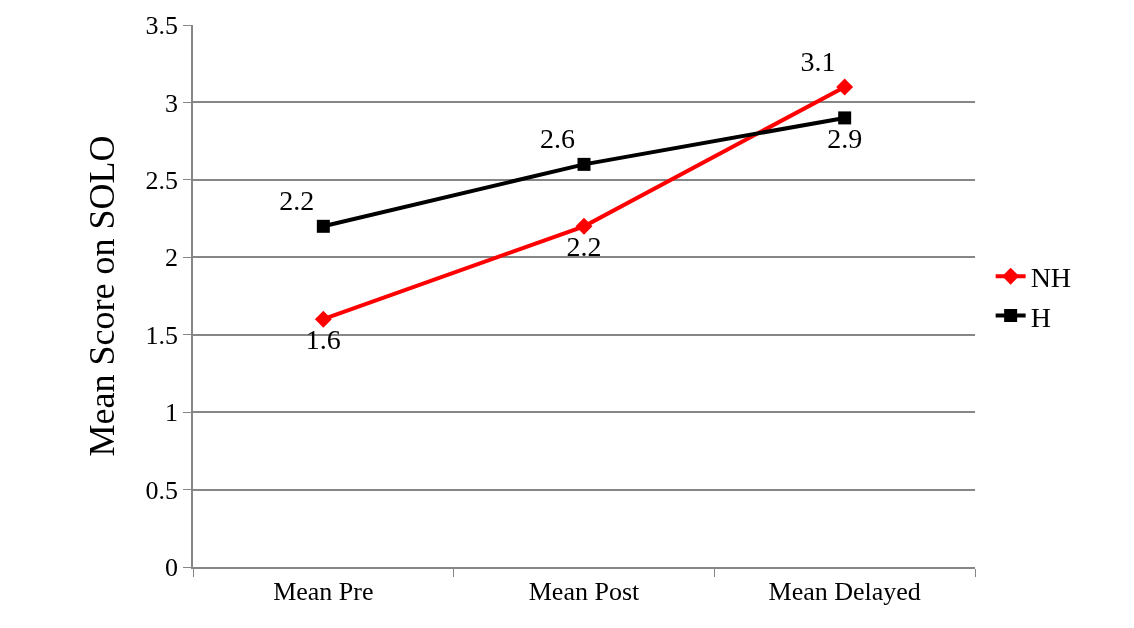  I want to click on data-label: 2.6, so click(557, 139).